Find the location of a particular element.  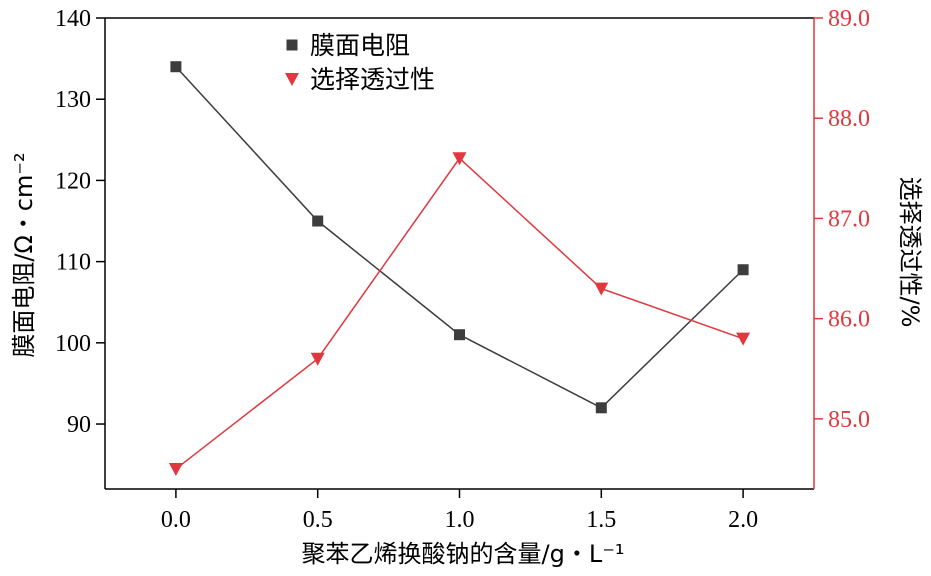

x-axis-title: 聚苯乙烯换酸钠的含量/g・L⁻¹ is located at coordinates (463, 554).